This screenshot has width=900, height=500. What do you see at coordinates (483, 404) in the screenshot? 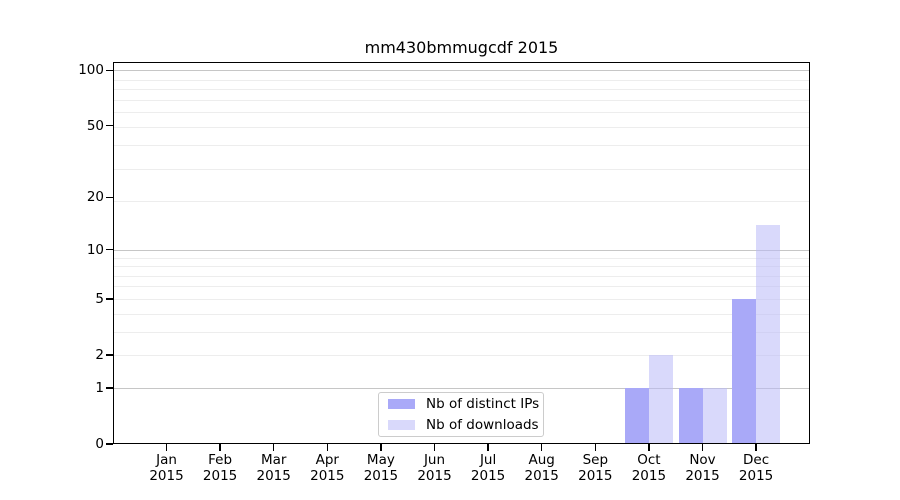
I see `legend-label-distinct-ips: Nb of distinct IPs` at bounding box center [483, 404].